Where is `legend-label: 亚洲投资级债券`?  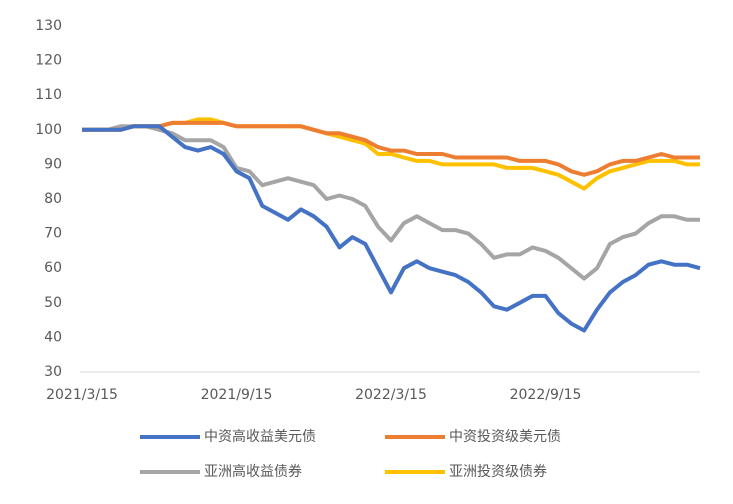 legend-label: 亚洲投资级债券 is located at coordinates (498, 472).